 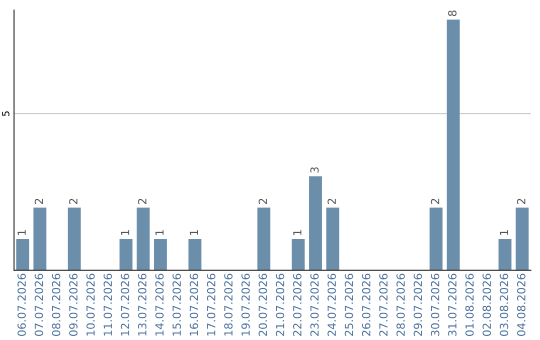 What do you see at coordinates (486, 305) in the screenshot?
I see `x-tick-label: 02.08.2026` at bounding box center [486, 305].